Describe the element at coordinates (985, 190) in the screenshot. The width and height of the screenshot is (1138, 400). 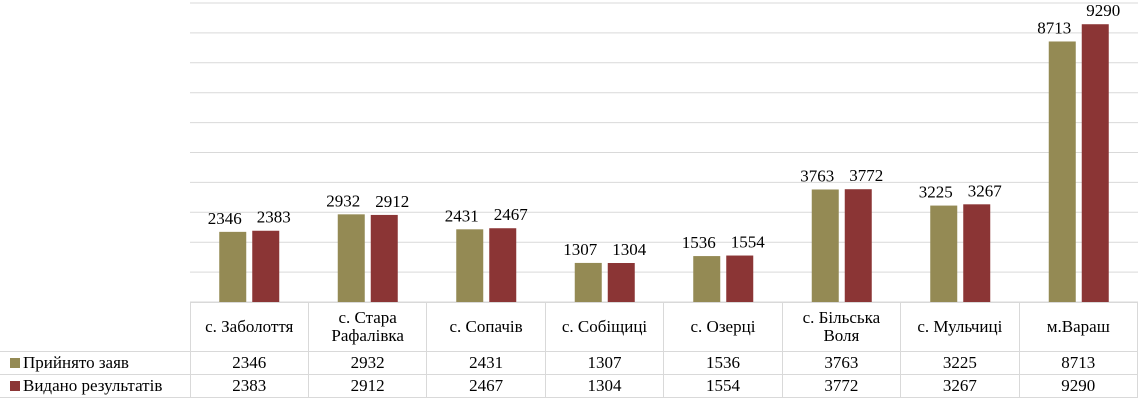
I see `data-label: 3267` at that location.